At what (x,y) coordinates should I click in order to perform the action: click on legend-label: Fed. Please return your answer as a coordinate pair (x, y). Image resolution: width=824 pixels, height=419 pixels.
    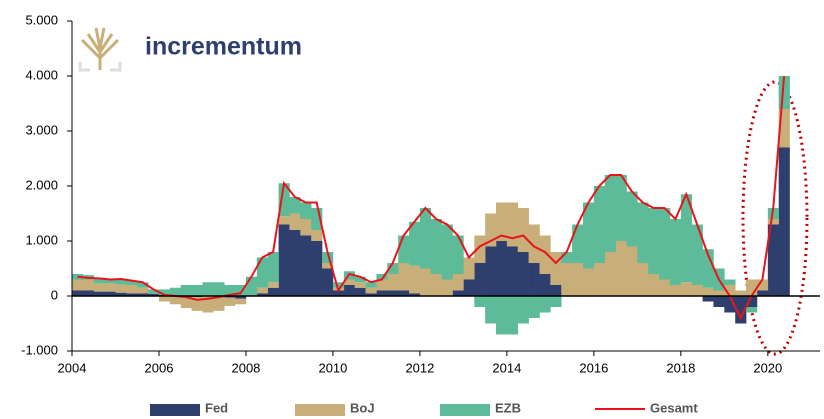
    Looking at the image, I should click on (216, 407).